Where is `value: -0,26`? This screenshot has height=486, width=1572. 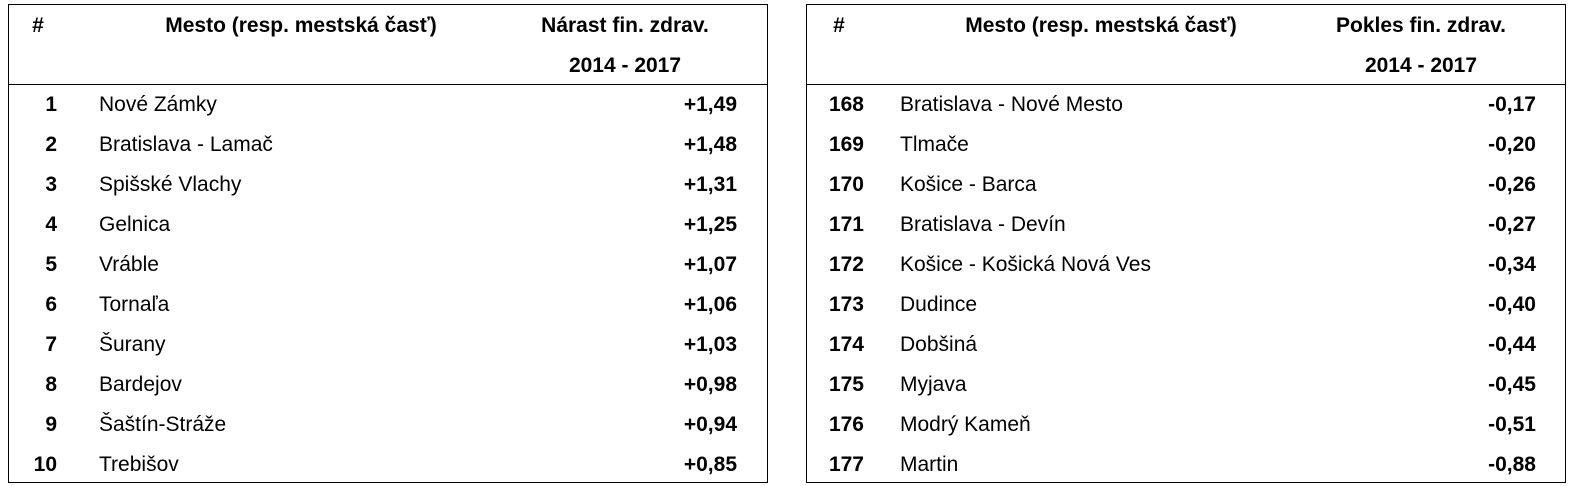
value: -0,26 is located at coordinates (1512, 184).